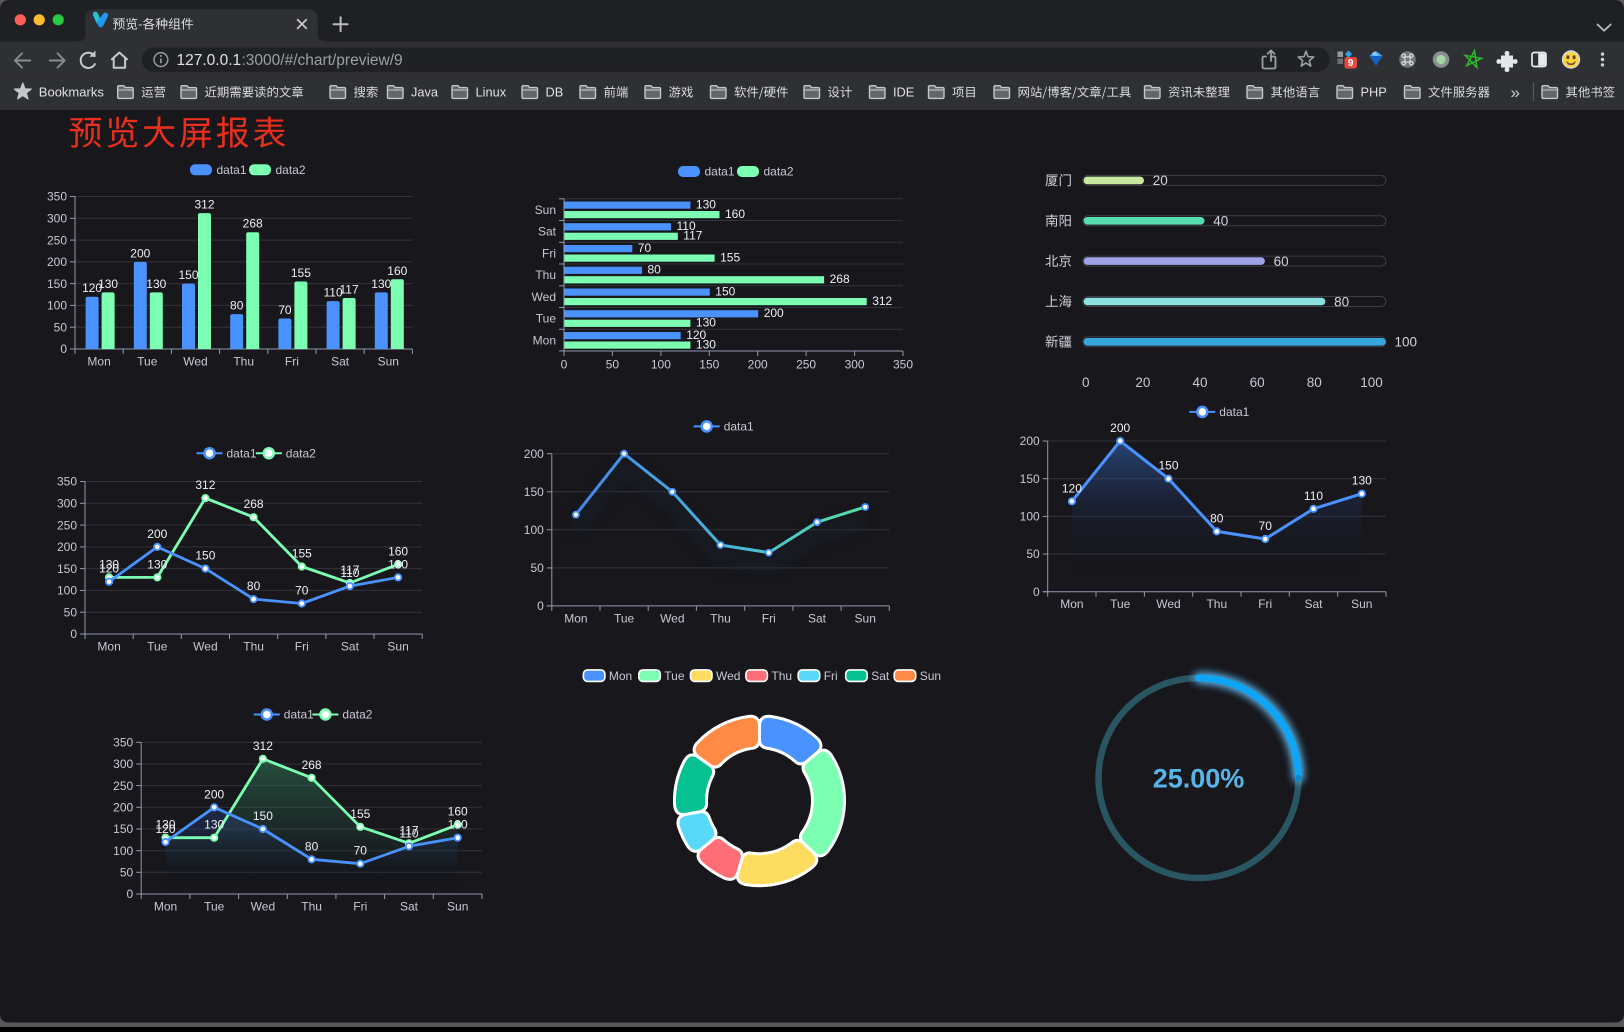 The height and width of the screenshot is (1032, 1624). I want to click on svg-text: Sun, so click(1361, 604).